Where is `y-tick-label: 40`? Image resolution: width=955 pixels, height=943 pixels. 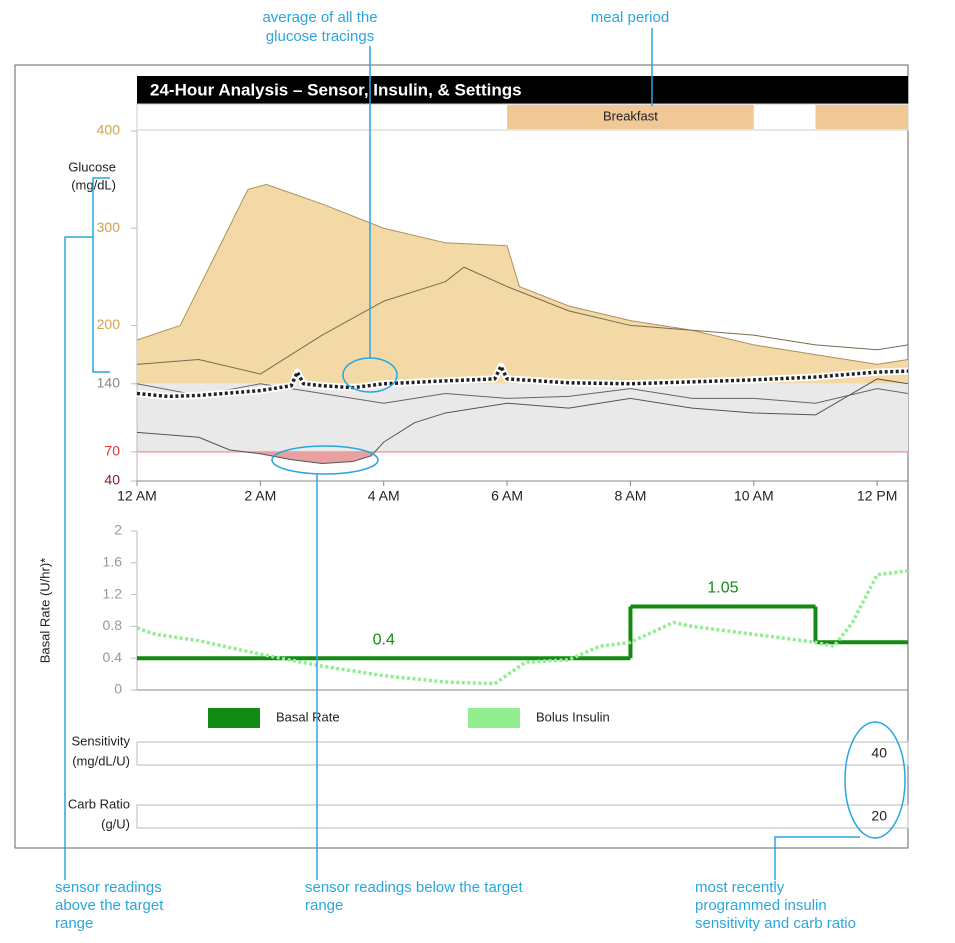 y-tick-label: 40 is located at coordinates (112, 480).